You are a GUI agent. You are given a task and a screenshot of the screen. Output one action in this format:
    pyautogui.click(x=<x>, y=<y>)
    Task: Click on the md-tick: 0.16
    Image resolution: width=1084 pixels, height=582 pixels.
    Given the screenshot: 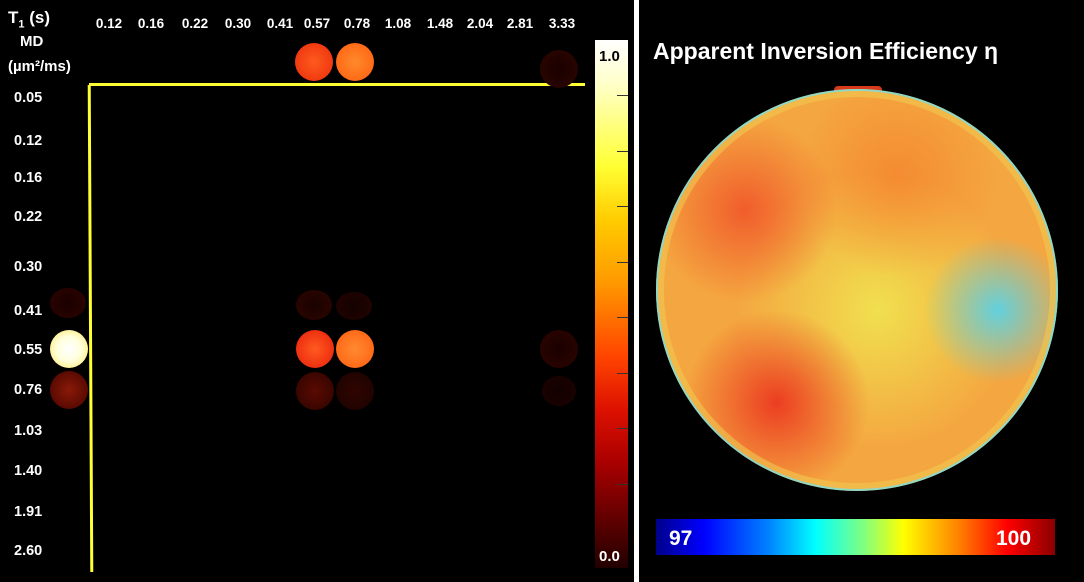 What is the action you would take?
    pyautogui.click(x=28, y=178)
    